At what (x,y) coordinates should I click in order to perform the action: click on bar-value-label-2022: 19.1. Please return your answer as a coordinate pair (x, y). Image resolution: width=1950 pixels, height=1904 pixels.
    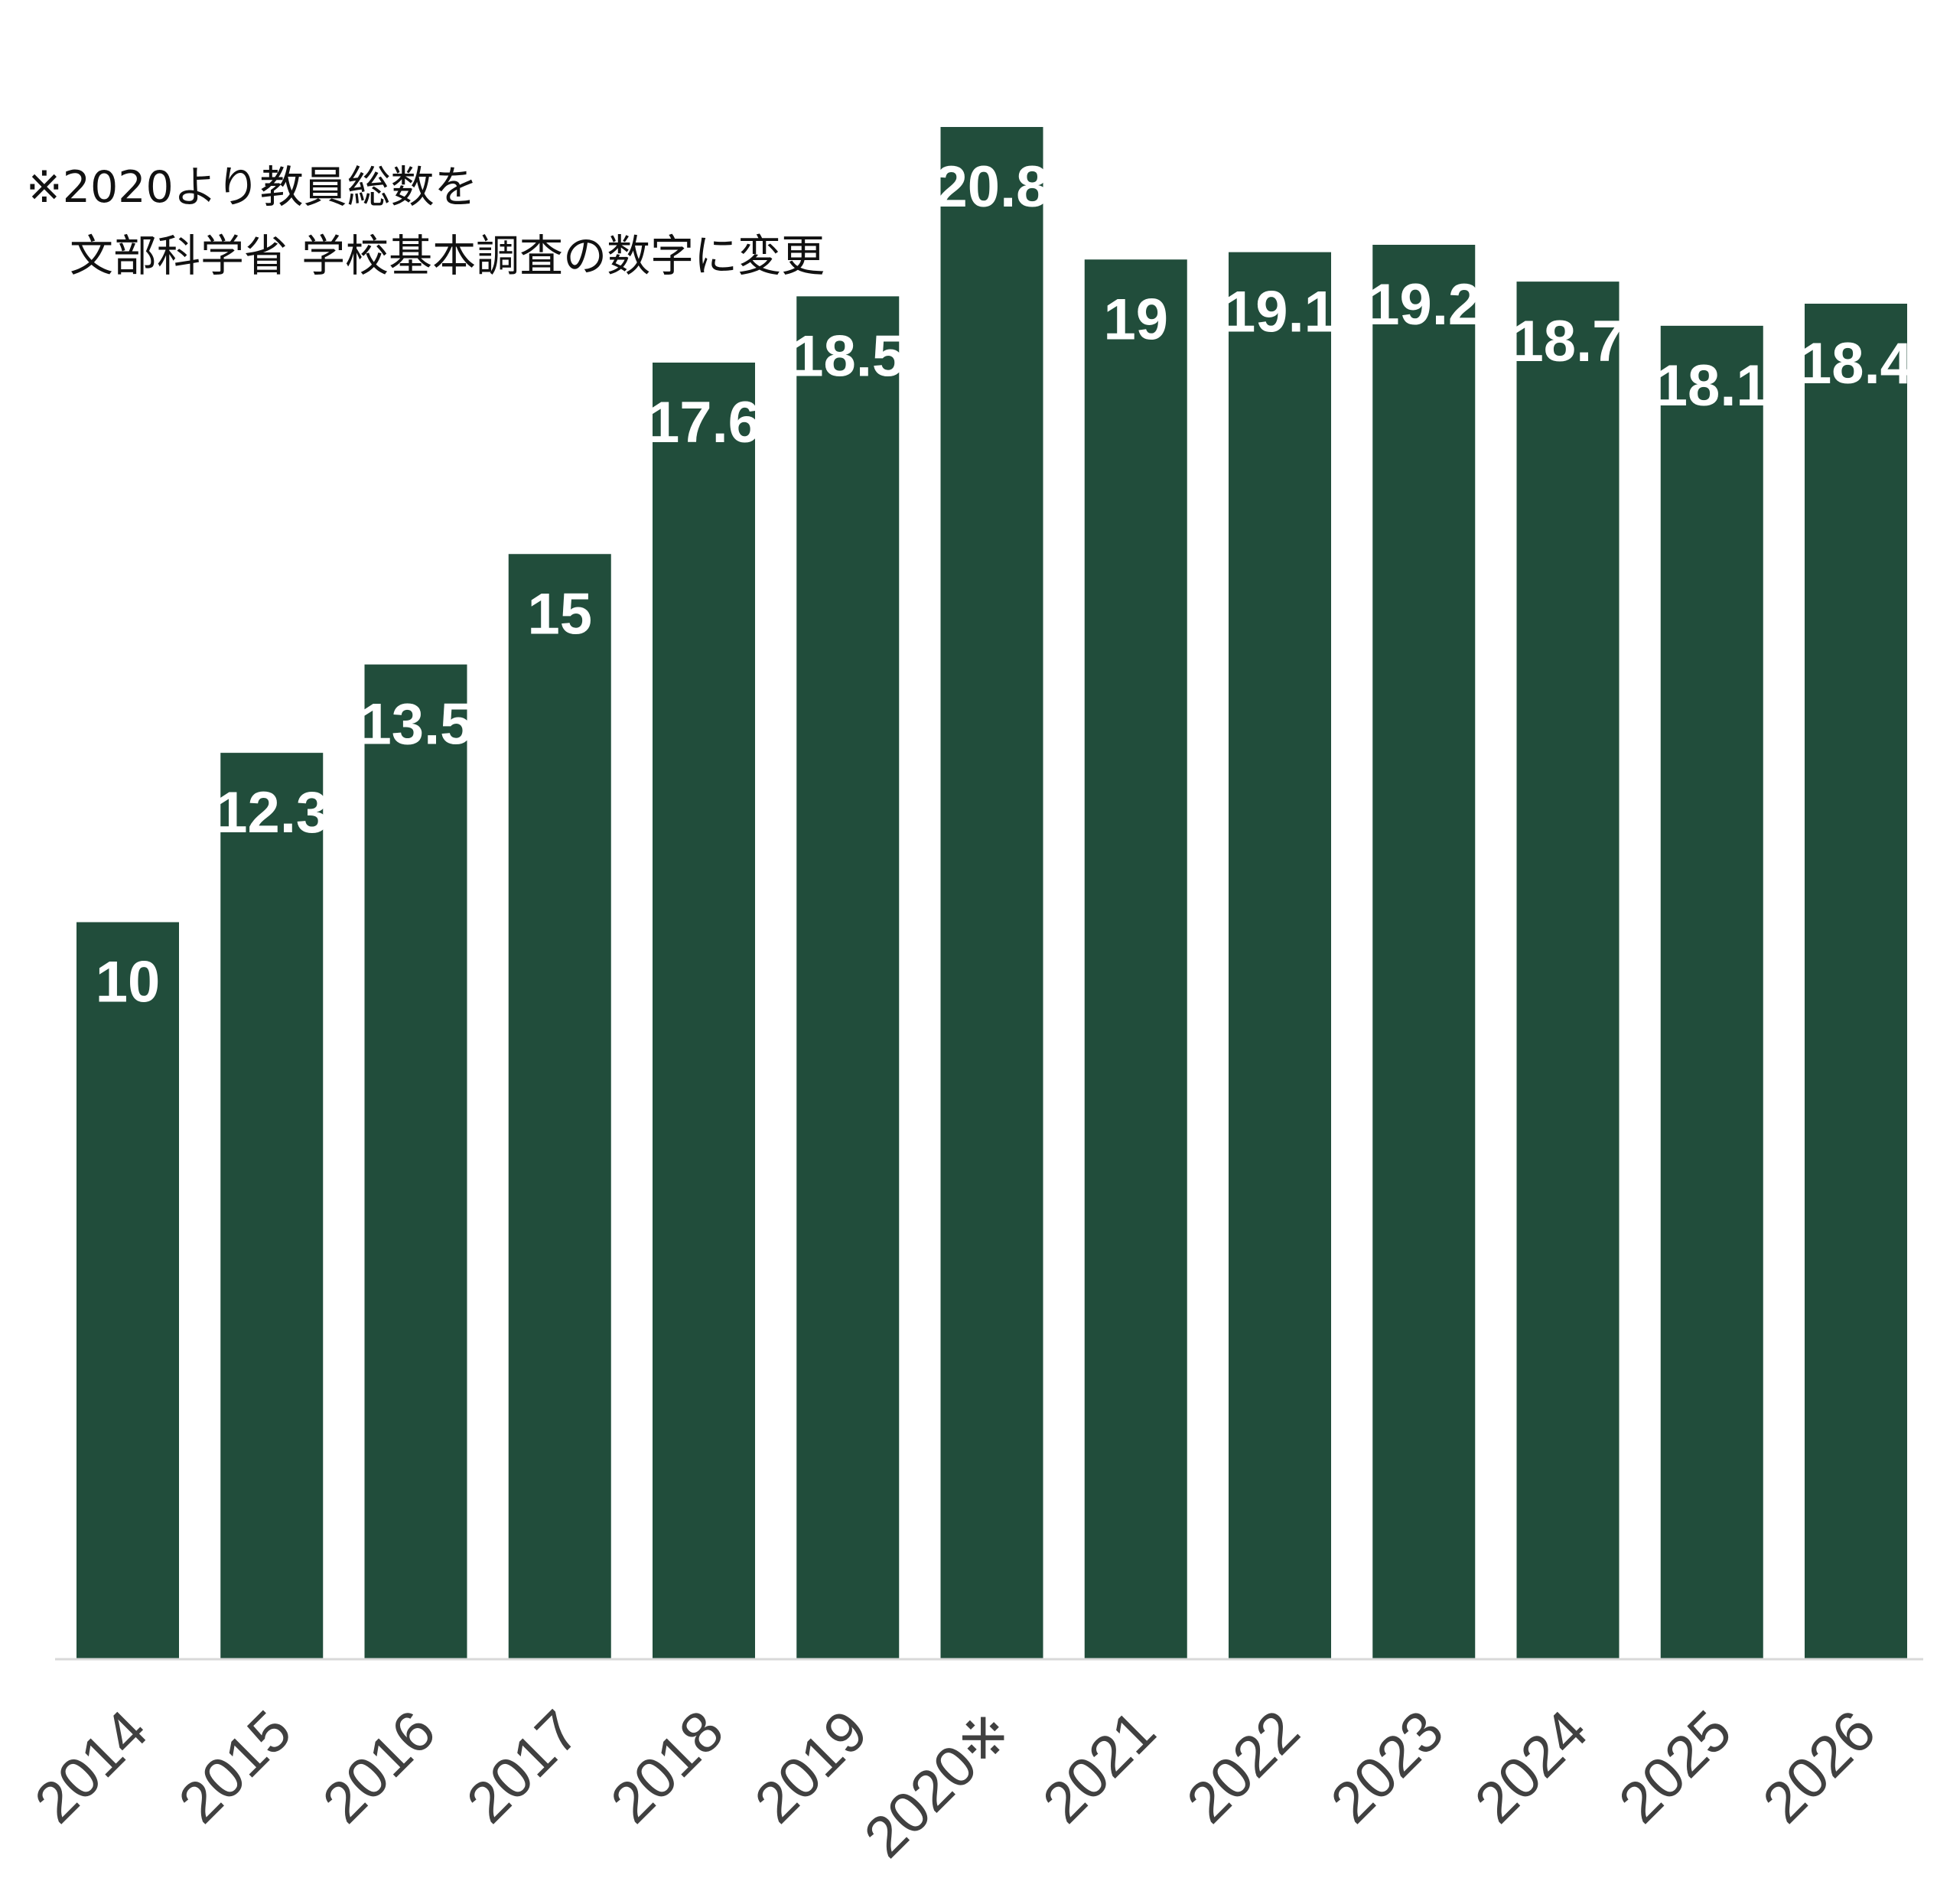
    Looking at the image, I should click on (1280, 312).